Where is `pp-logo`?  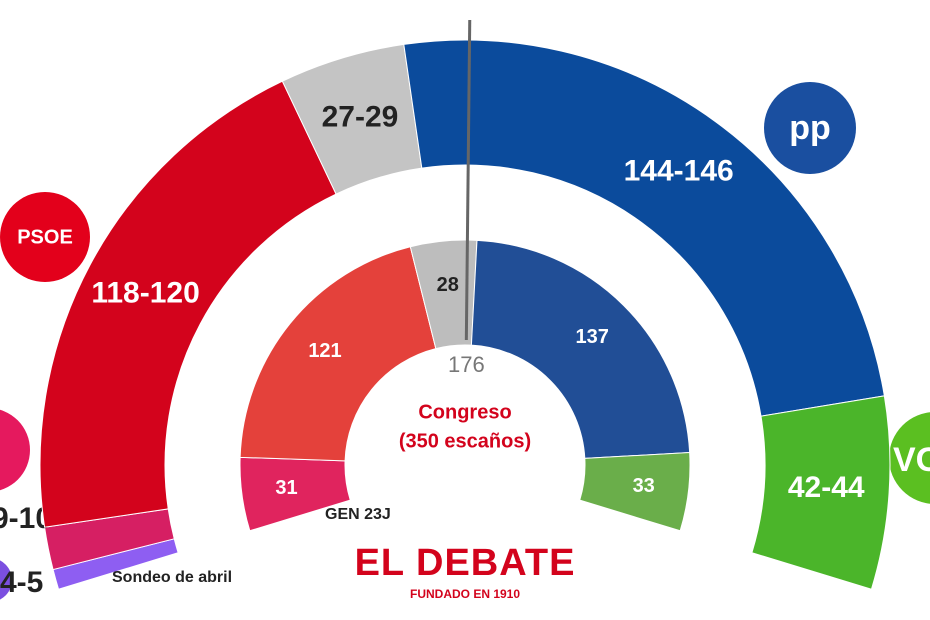
pp-logo is located at coordinates (810, 128).